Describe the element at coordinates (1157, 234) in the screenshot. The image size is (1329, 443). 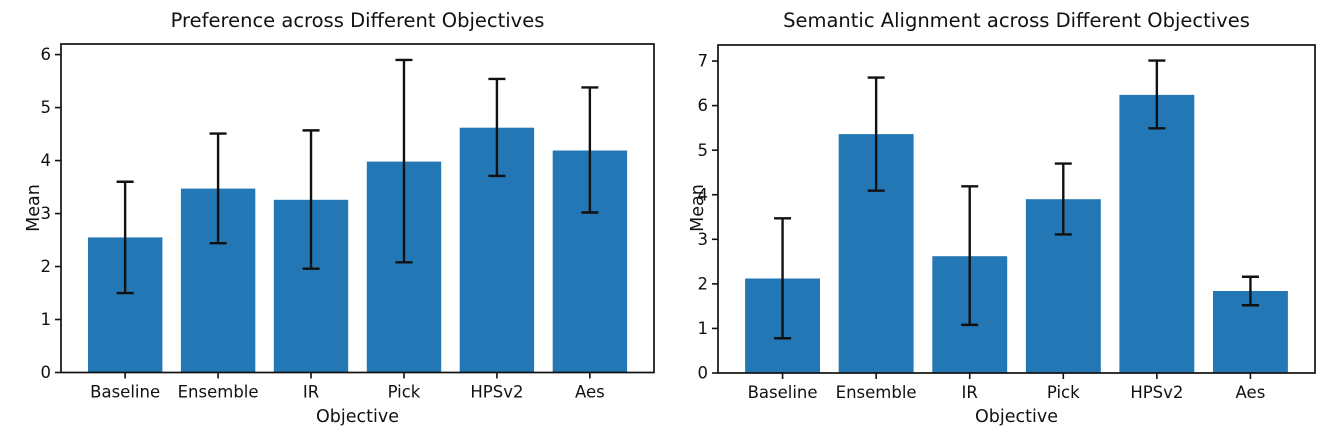
I see `bar-hpsv2` at that location.